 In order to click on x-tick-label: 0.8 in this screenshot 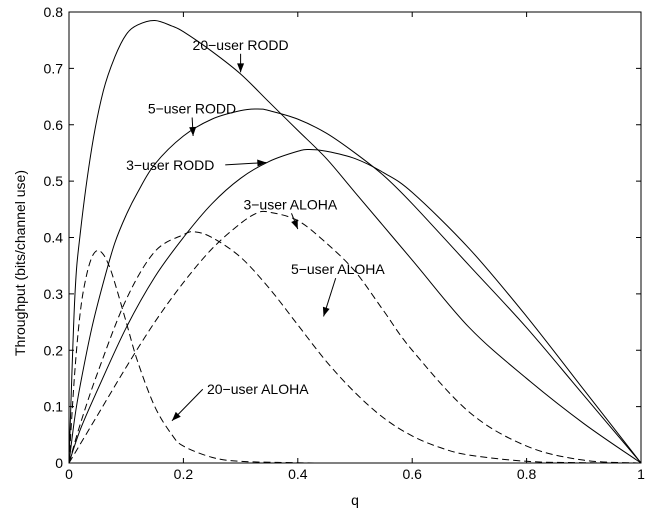, I will do `click(527, 474)`.